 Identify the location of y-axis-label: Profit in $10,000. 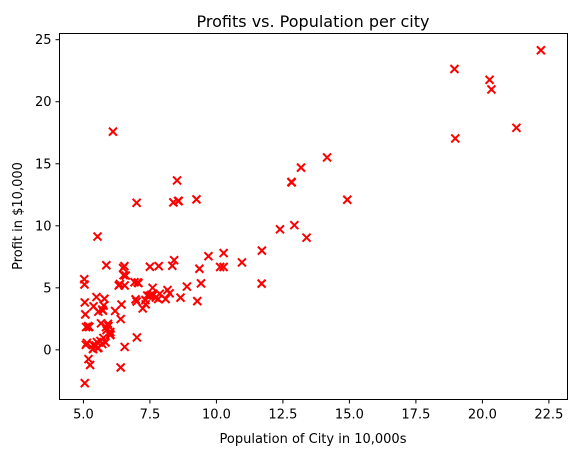
(18, 216).